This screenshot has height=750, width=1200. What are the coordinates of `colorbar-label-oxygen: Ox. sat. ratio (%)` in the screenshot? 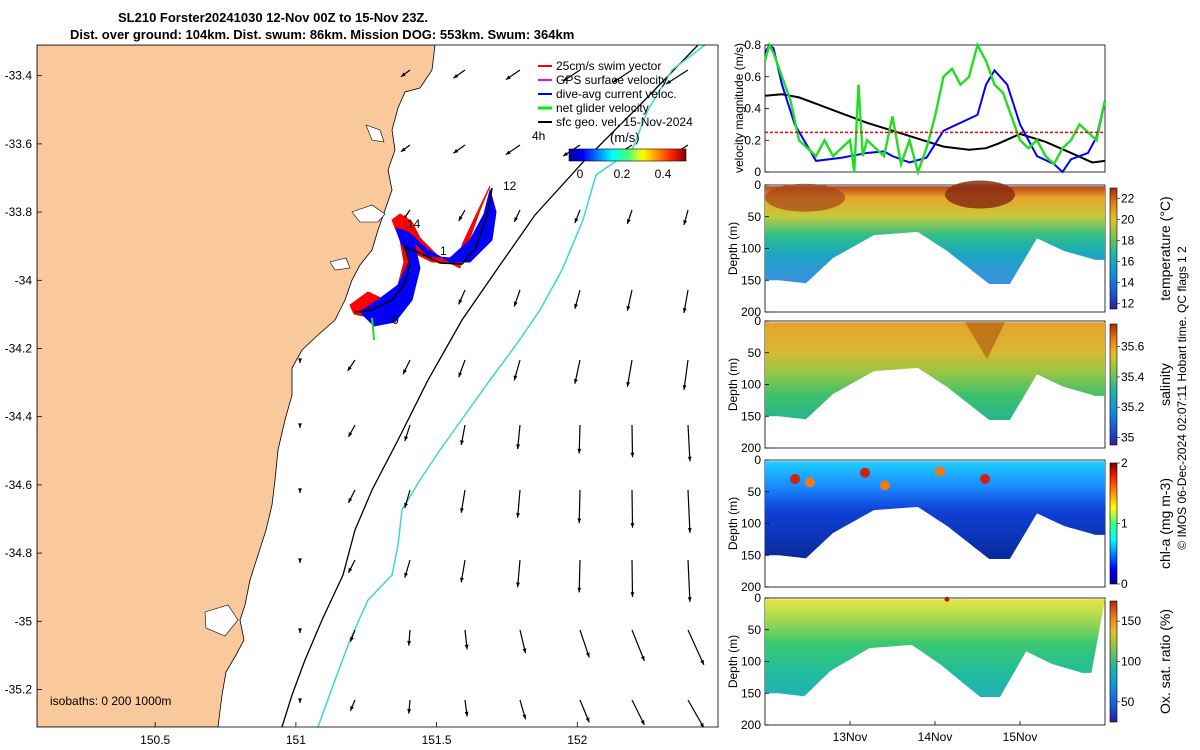 It's located at (1165, 661).